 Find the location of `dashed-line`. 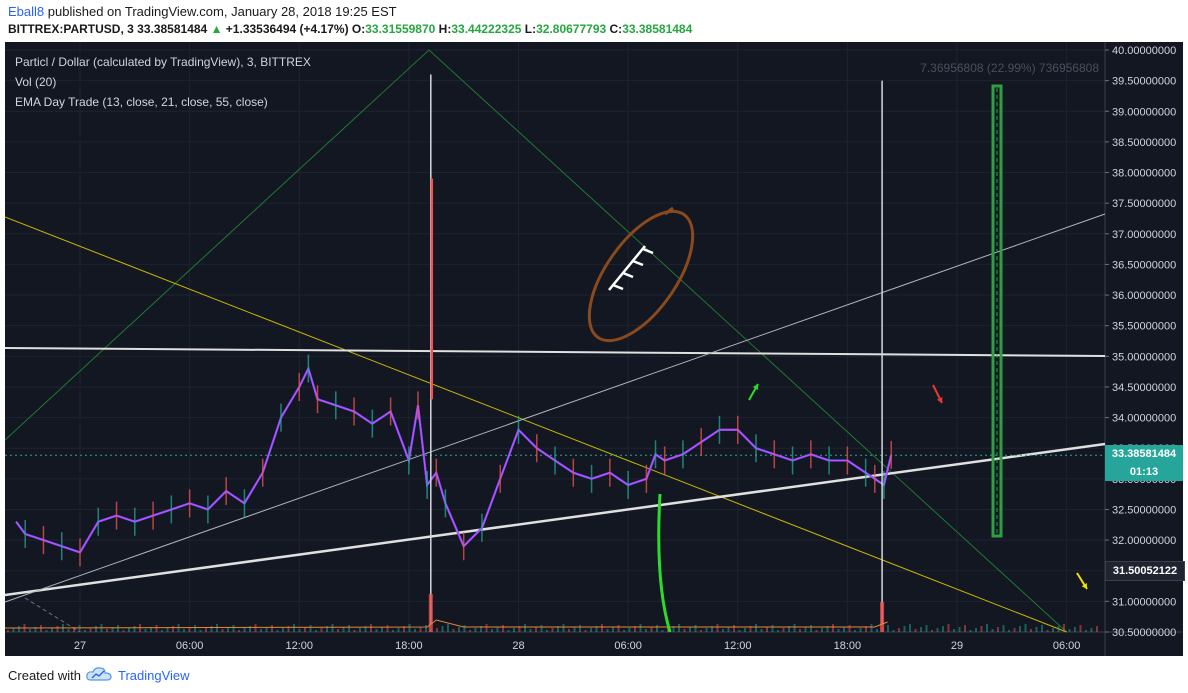

dashed-line is located at coordinates (52, 615).